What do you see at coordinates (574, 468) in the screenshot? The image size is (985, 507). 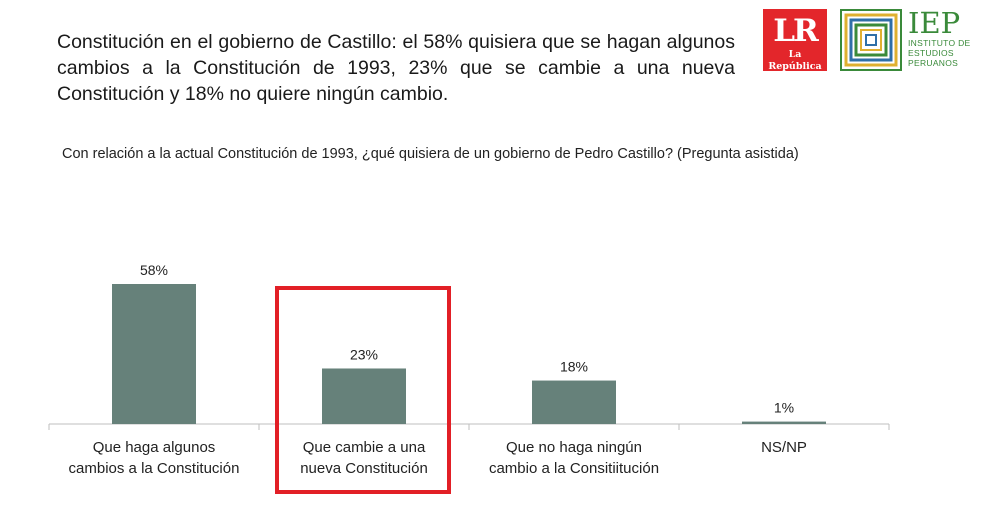 I see `category-label: cambio a la Consitiitución` at bounding box center [574, 468].